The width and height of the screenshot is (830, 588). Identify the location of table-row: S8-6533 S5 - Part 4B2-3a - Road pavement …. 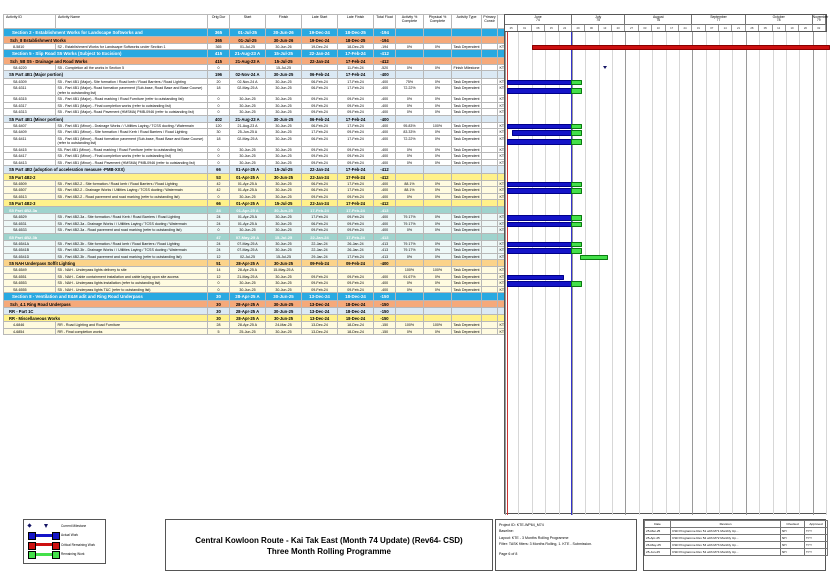
(279, 230).